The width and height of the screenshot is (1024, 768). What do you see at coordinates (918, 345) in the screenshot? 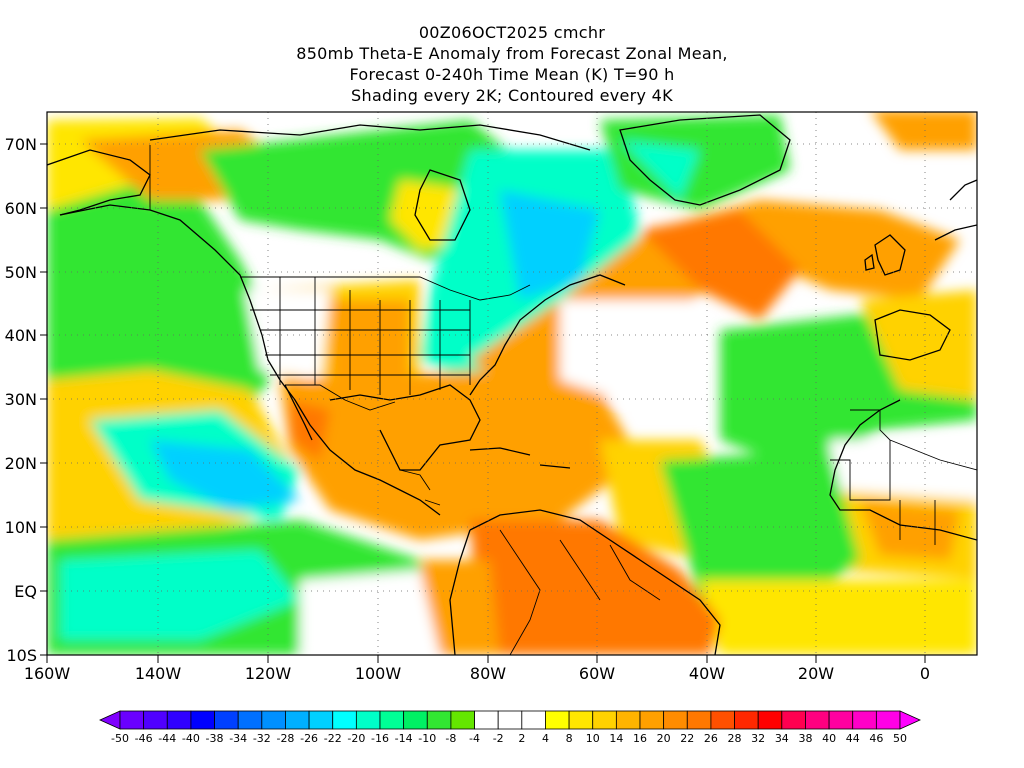
I see `iberia-gold-region` at bounding box center [918, 345].